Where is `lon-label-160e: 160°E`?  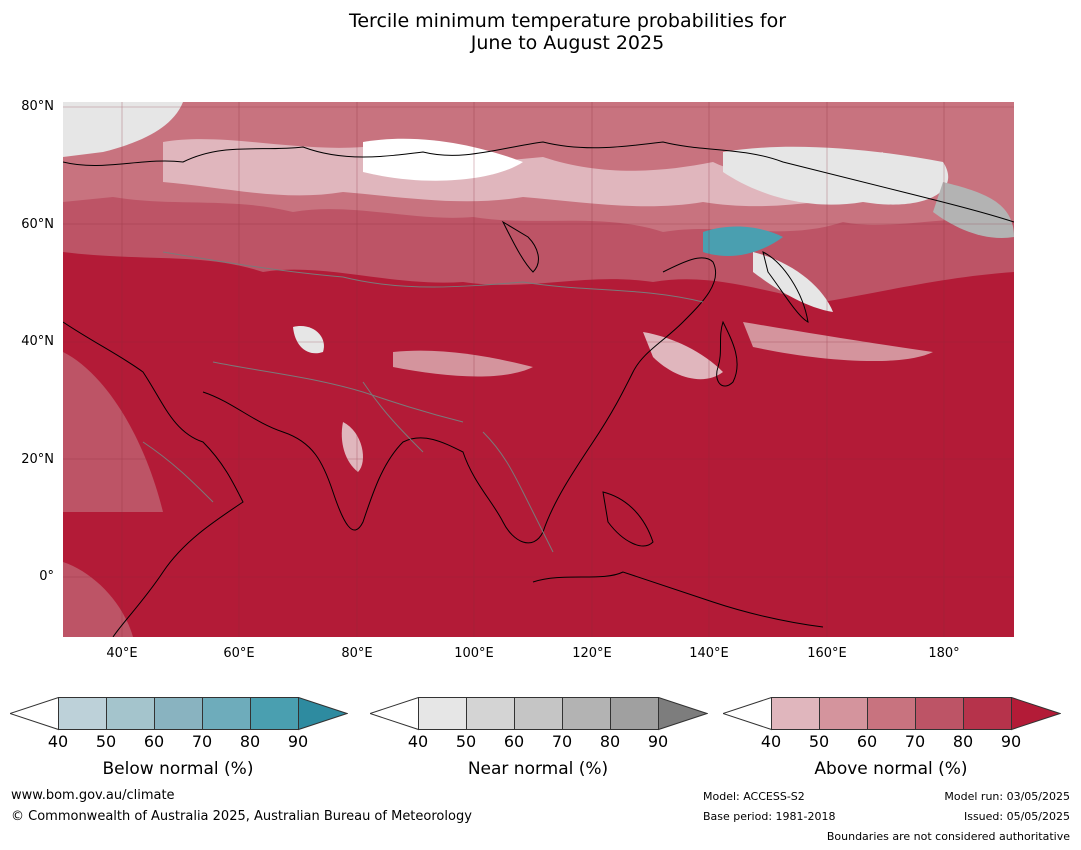 lon-label-160e: 160°E is located at coordinates (827, 653).